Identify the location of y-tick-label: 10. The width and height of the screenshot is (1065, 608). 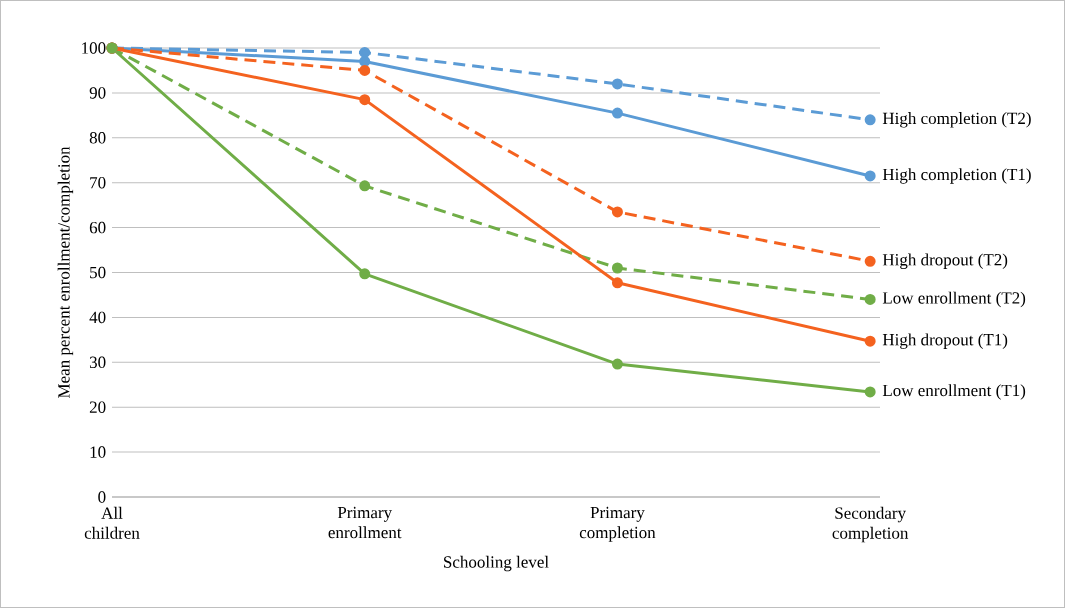
(98, 452).